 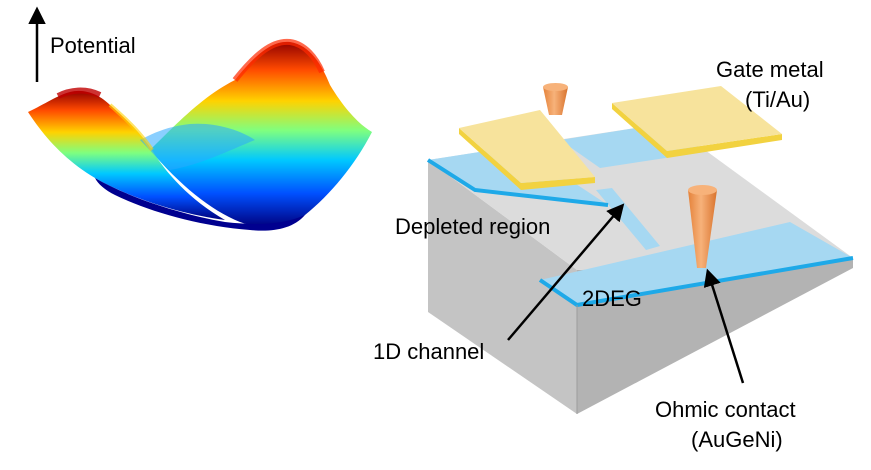 What do you see at coordinates (555, 99) in the screenshot?
I see `ohmic-contact-back` at bounding box center [555, 99].